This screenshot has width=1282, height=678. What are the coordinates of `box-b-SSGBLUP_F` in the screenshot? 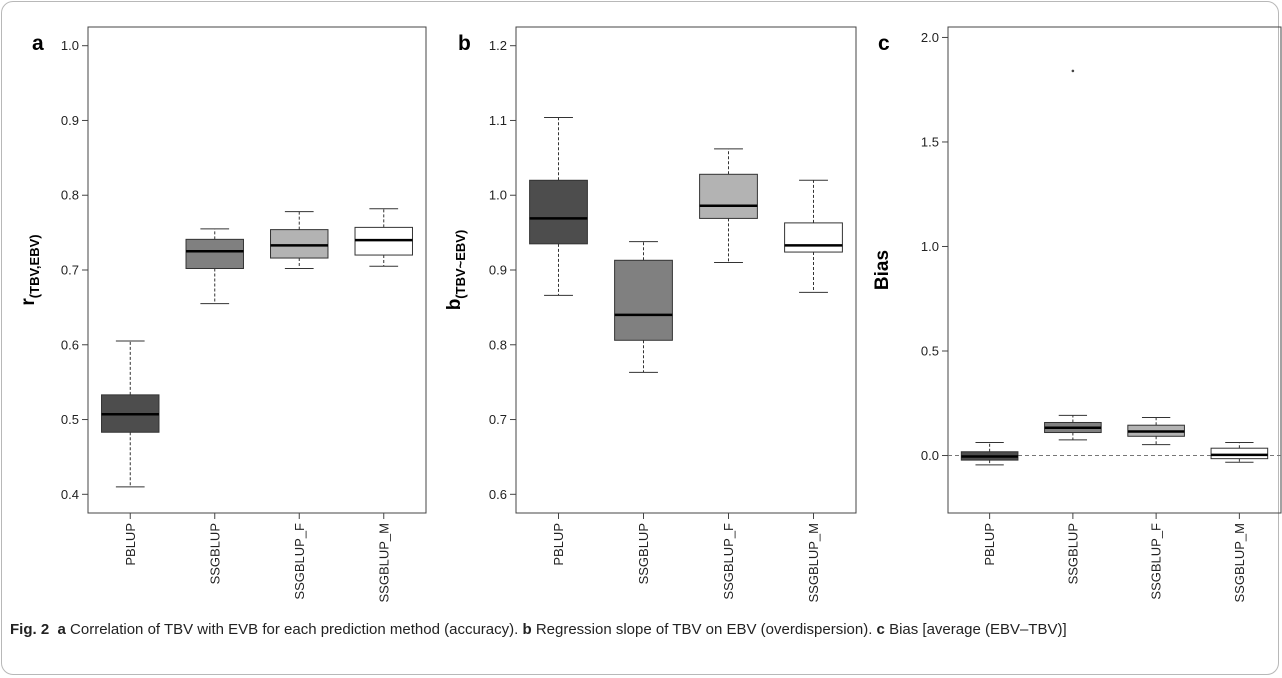 It's located at (728, 206).